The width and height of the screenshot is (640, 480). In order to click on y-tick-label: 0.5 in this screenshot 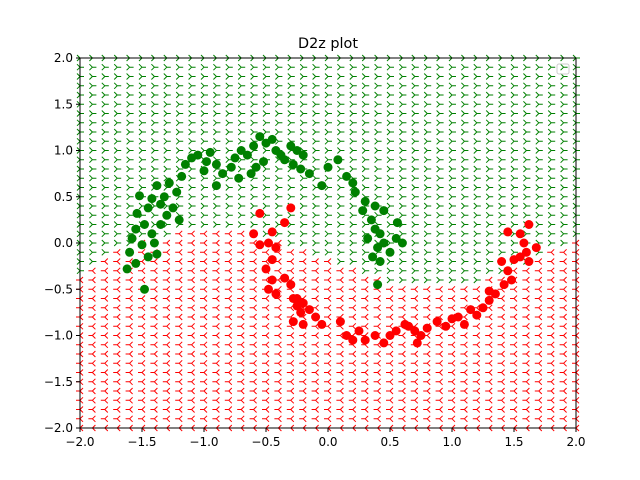, I will do `click(63, 197)`.